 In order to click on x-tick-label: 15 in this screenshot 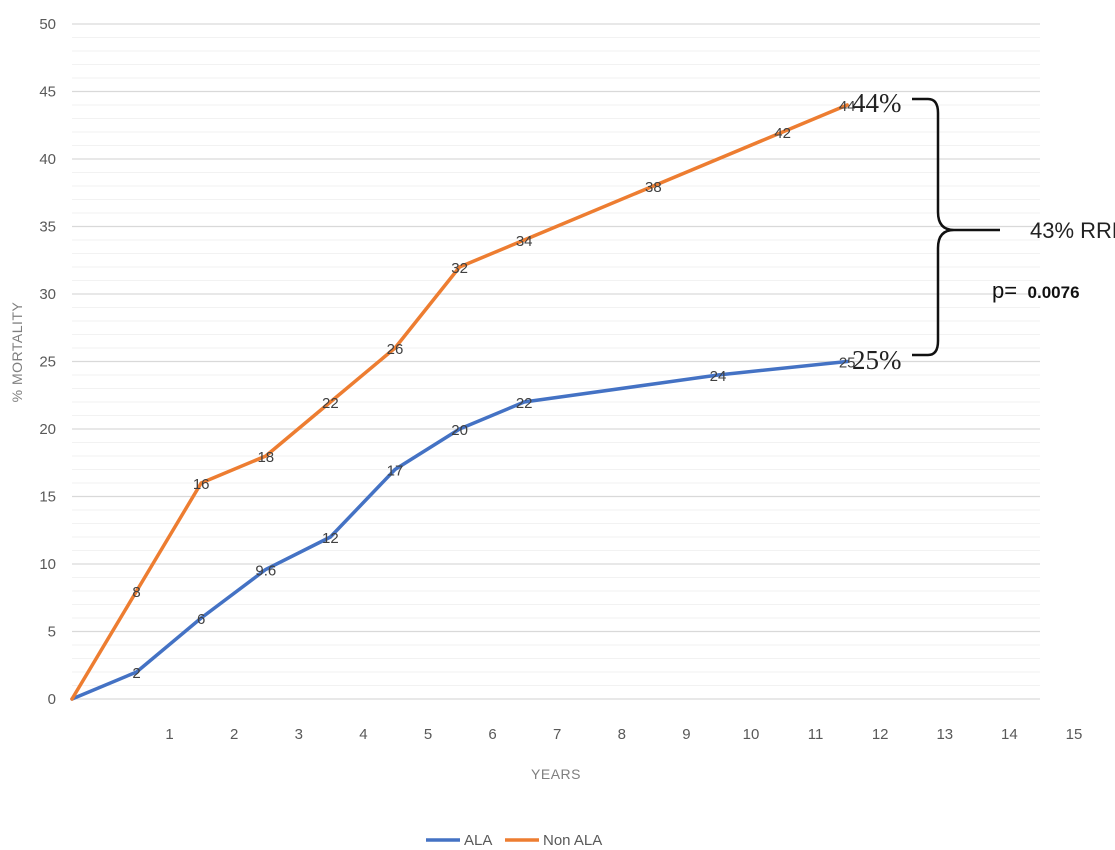, I will do `click(1074, 734)`.